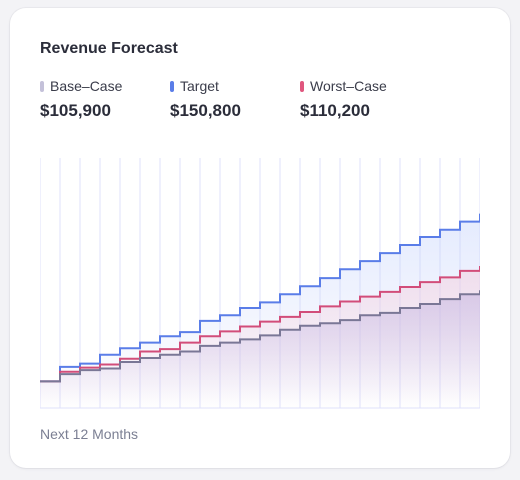 The height and width of the screenshot is (480, 520). I want to click on legend-value-base-case: $105,900, so click(75, 110).